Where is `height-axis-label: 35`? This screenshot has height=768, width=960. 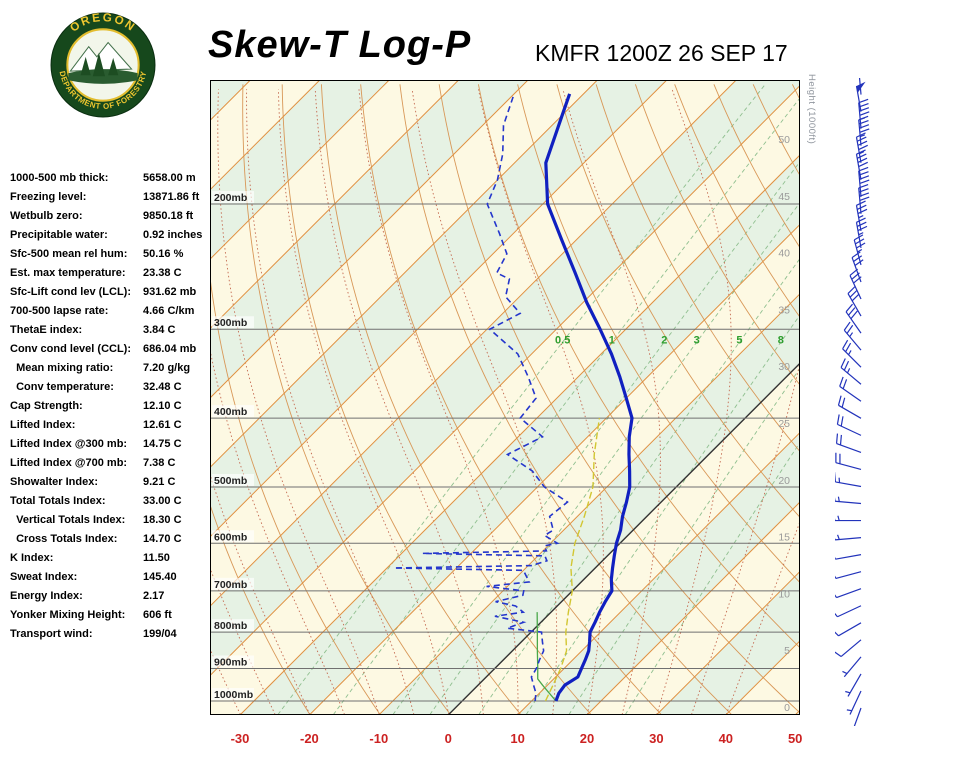
height-axis-label: 35 is located at coordinates (784, 310).